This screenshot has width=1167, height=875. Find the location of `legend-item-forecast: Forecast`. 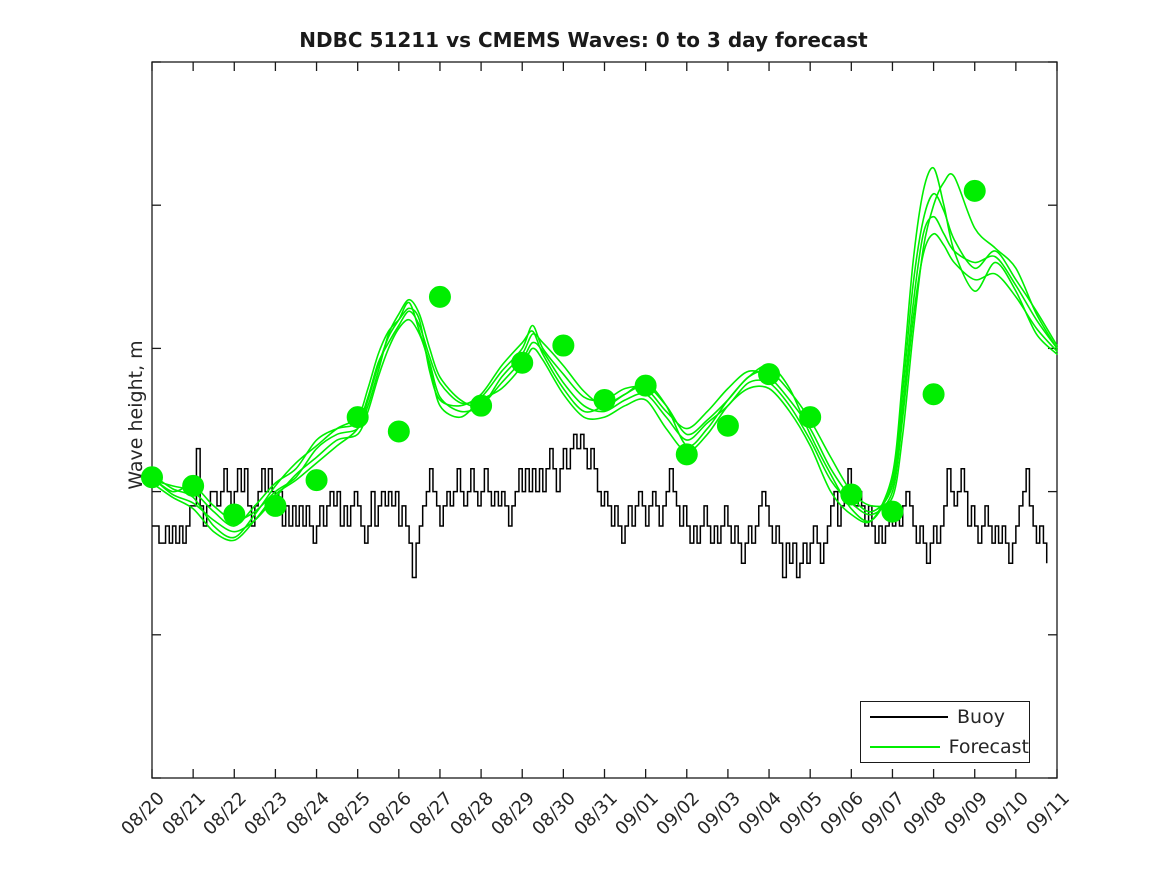

legend-item-forecast: Forecast is located at coordinates (945, 747).